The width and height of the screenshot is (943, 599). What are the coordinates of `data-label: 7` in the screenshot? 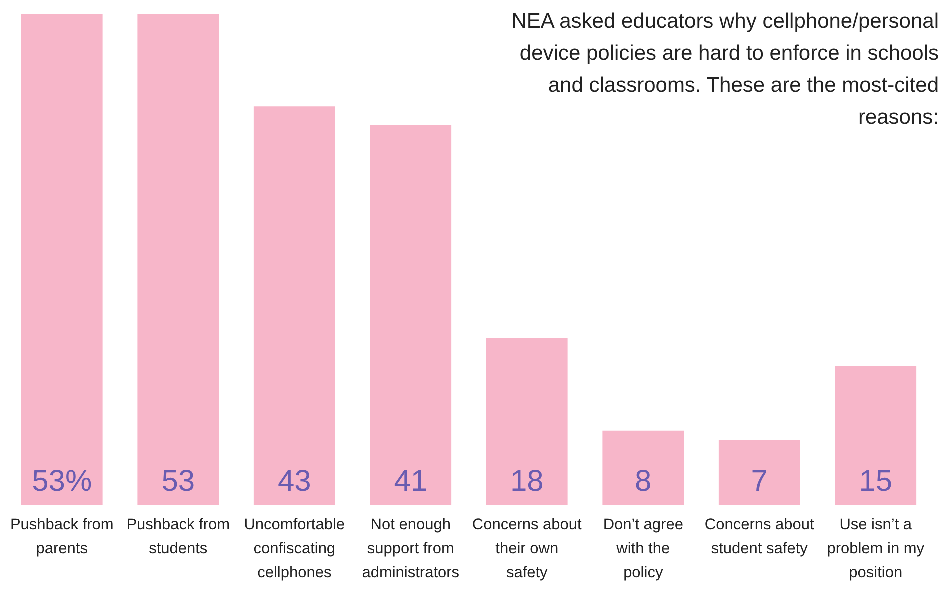 It's located at (759, 481).